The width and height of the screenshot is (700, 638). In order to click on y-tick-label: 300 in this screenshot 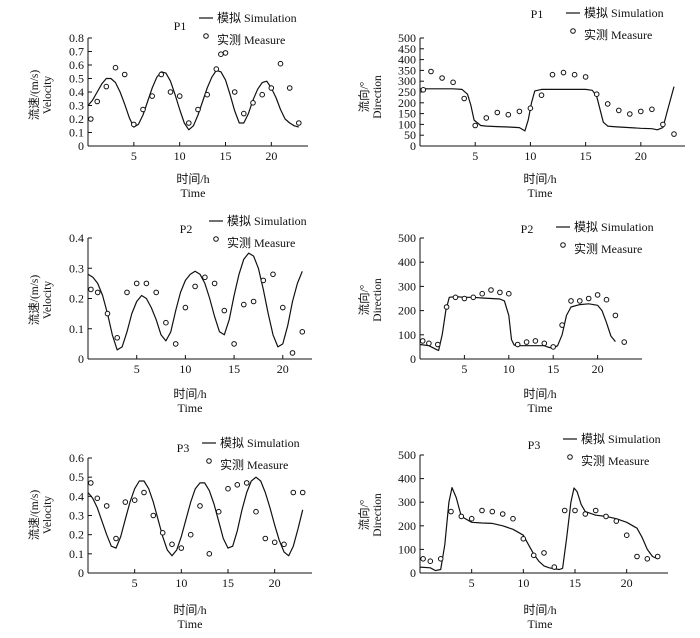, I will do `click(407, 502)`.